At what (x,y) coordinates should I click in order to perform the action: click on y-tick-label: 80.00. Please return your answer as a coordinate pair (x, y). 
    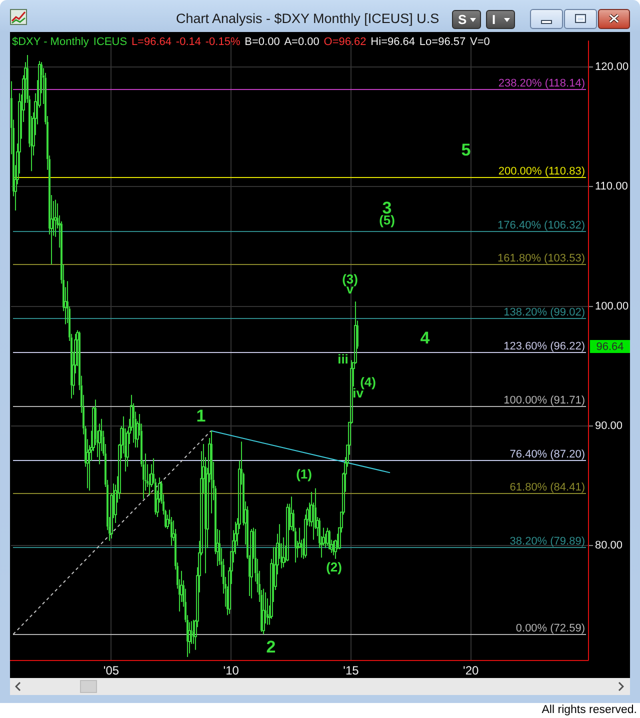
    Looking at the image, I should click on (609, 546).